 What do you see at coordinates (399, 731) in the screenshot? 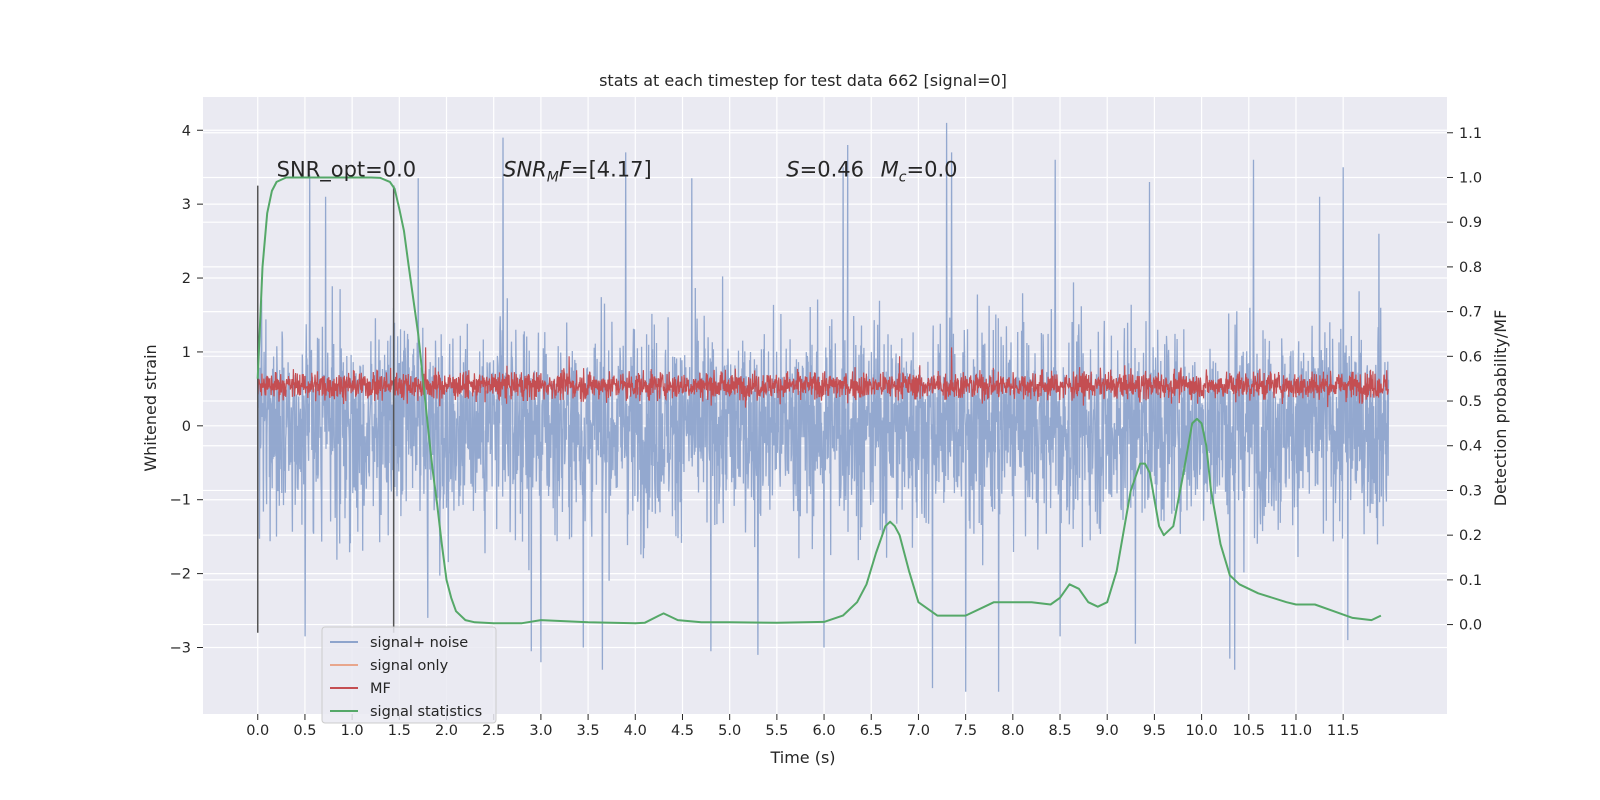
I see `x-tick-label-3: 1.5` at bounding box center [399, 731].